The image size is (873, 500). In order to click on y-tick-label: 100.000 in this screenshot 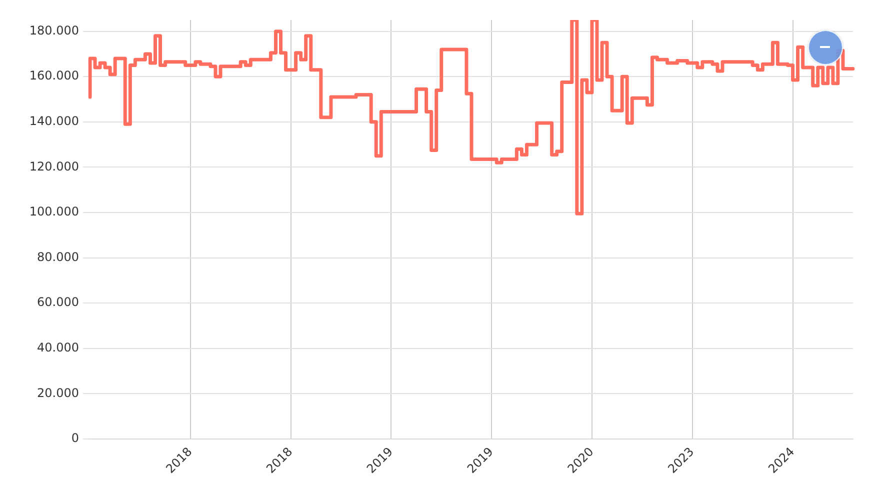, I will do `click(54, 211)`.